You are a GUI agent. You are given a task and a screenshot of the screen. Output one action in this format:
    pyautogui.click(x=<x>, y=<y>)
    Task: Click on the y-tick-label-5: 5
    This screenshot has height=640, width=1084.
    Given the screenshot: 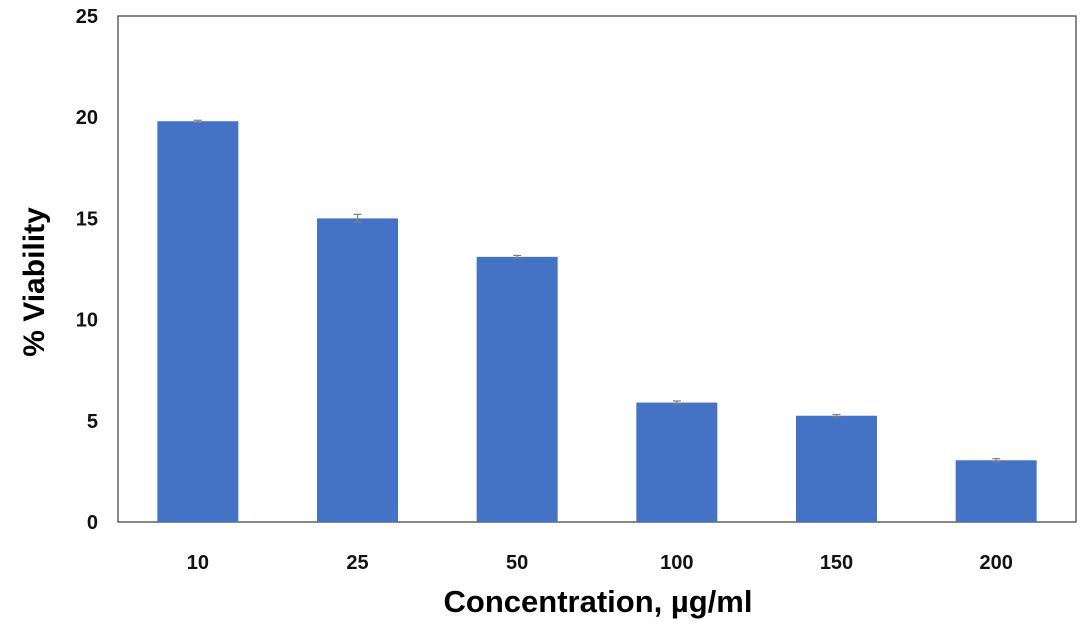 What is the action you would take?
    pyautogui.click(x=92, y=422)
    